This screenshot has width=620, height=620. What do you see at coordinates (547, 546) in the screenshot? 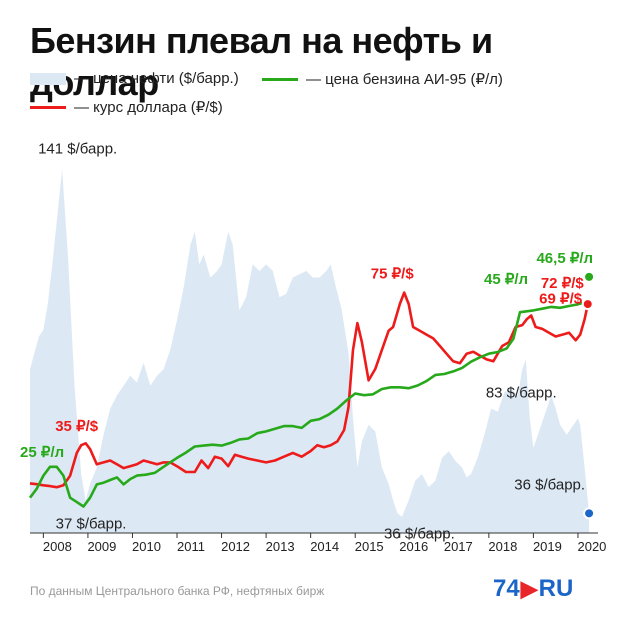
I see `x-tick-label: 2019` at bounding box center [547, 546].